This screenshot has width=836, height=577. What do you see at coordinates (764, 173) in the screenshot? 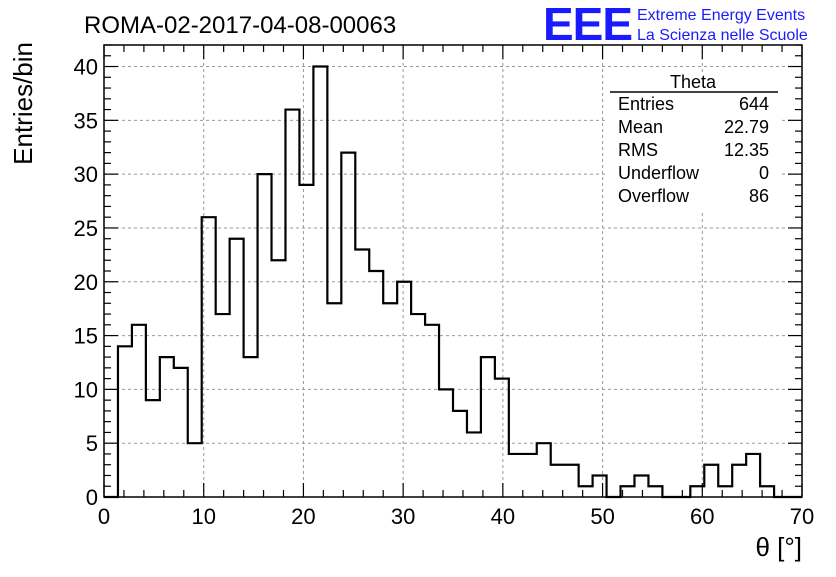
I see `stats-value-underflow: 0` at bounding box center [764, 173].